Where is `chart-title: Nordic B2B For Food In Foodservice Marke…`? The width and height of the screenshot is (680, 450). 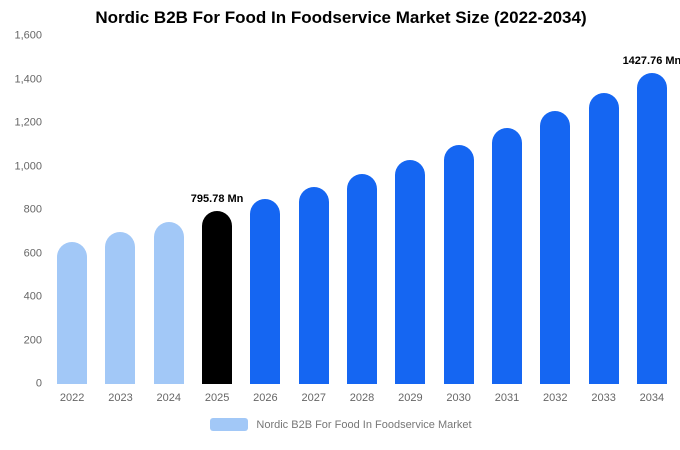
chart-title: Nordic B2B For Food In Foodservice Marke… is located at coordinates (341, 17).